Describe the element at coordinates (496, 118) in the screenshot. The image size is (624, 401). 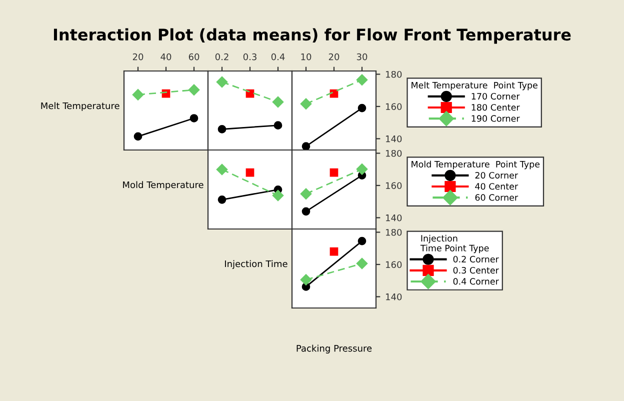
I see `legend-label: 190 Corner` at that location.